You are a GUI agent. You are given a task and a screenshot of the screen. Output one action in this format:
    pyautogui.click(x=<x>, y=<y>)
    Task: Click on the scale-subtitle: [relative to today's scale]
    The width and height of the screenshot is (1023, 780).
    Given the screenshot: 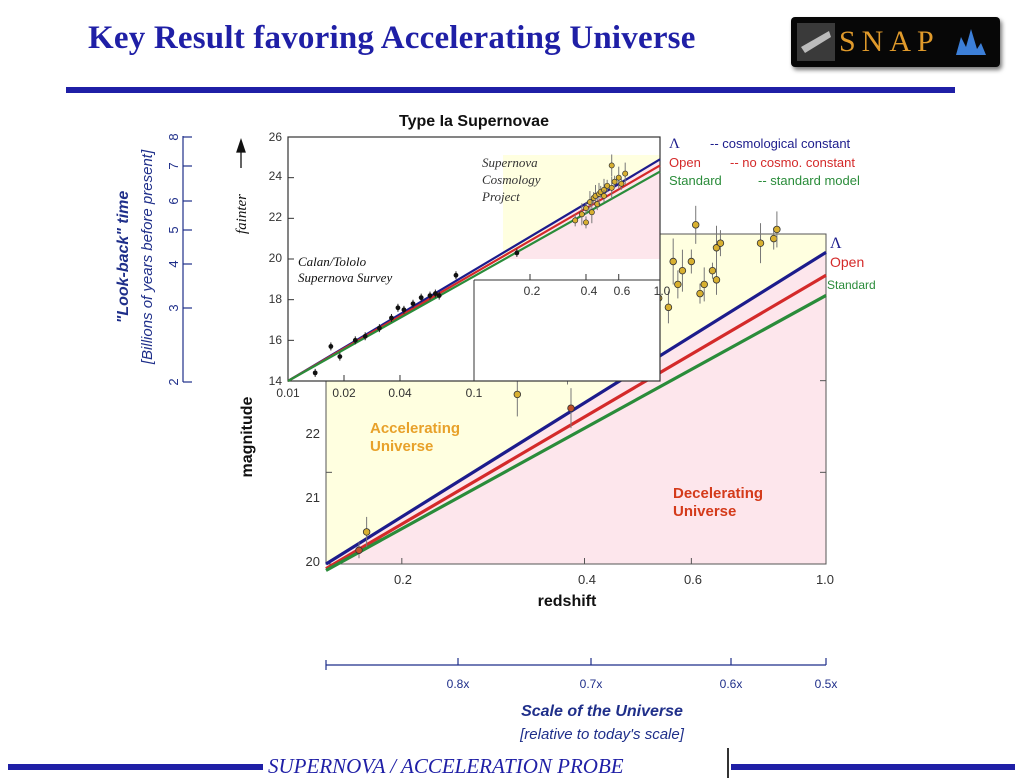 What is the action you would take?
    pyautogui.click(x=602, y=734)
    